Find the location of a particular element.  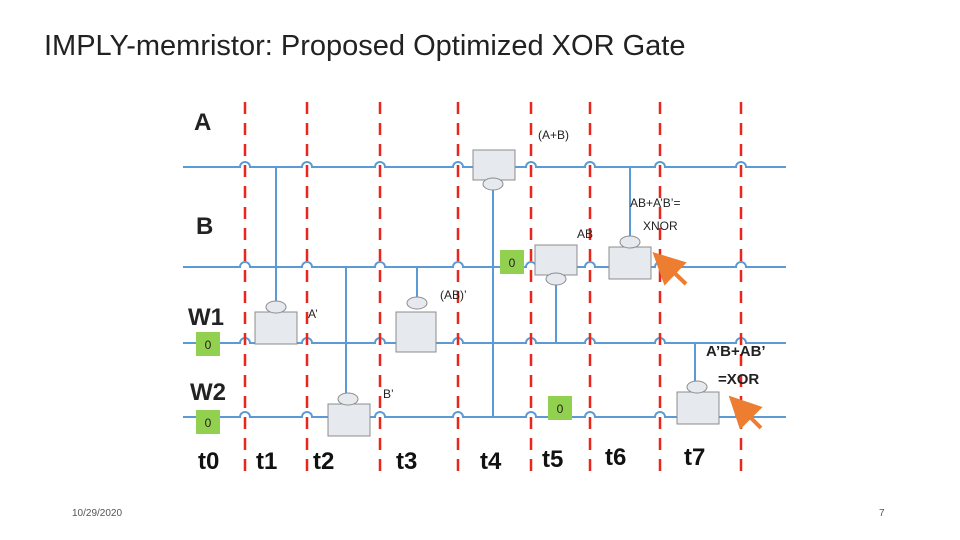

wire-w1 is located at coordinates (484, 340).